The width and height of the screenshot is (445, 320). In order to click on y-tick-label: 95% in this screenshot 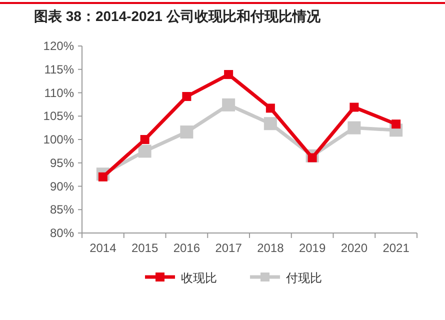, I will do `click(62, 163)`.